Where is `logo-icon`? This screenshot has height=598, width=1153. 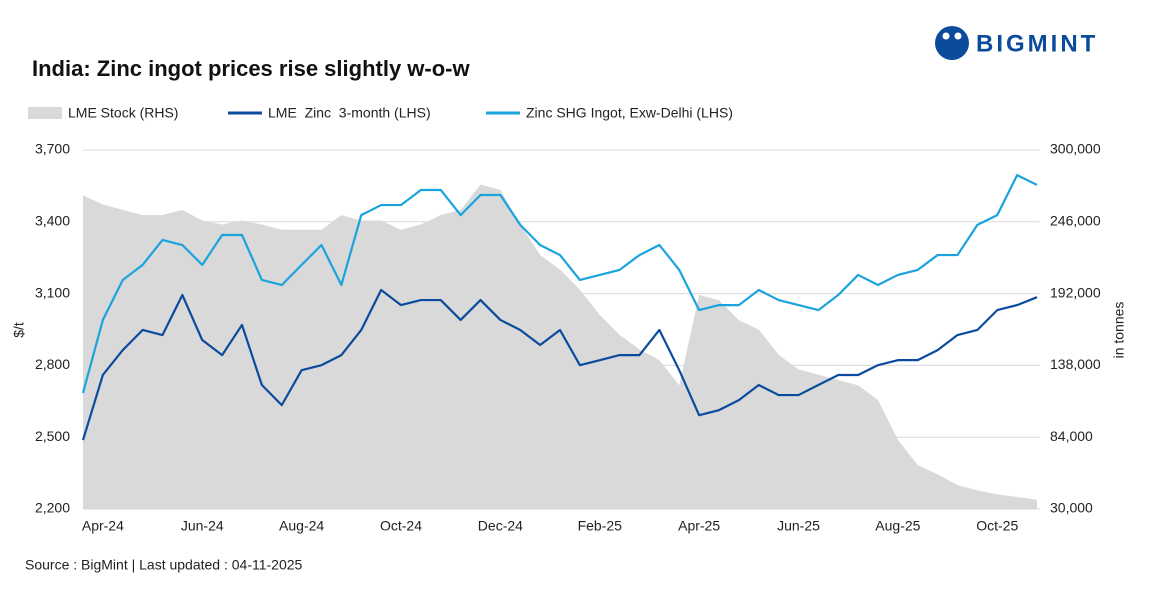
logo-icon is located at coordinates (952, 43).